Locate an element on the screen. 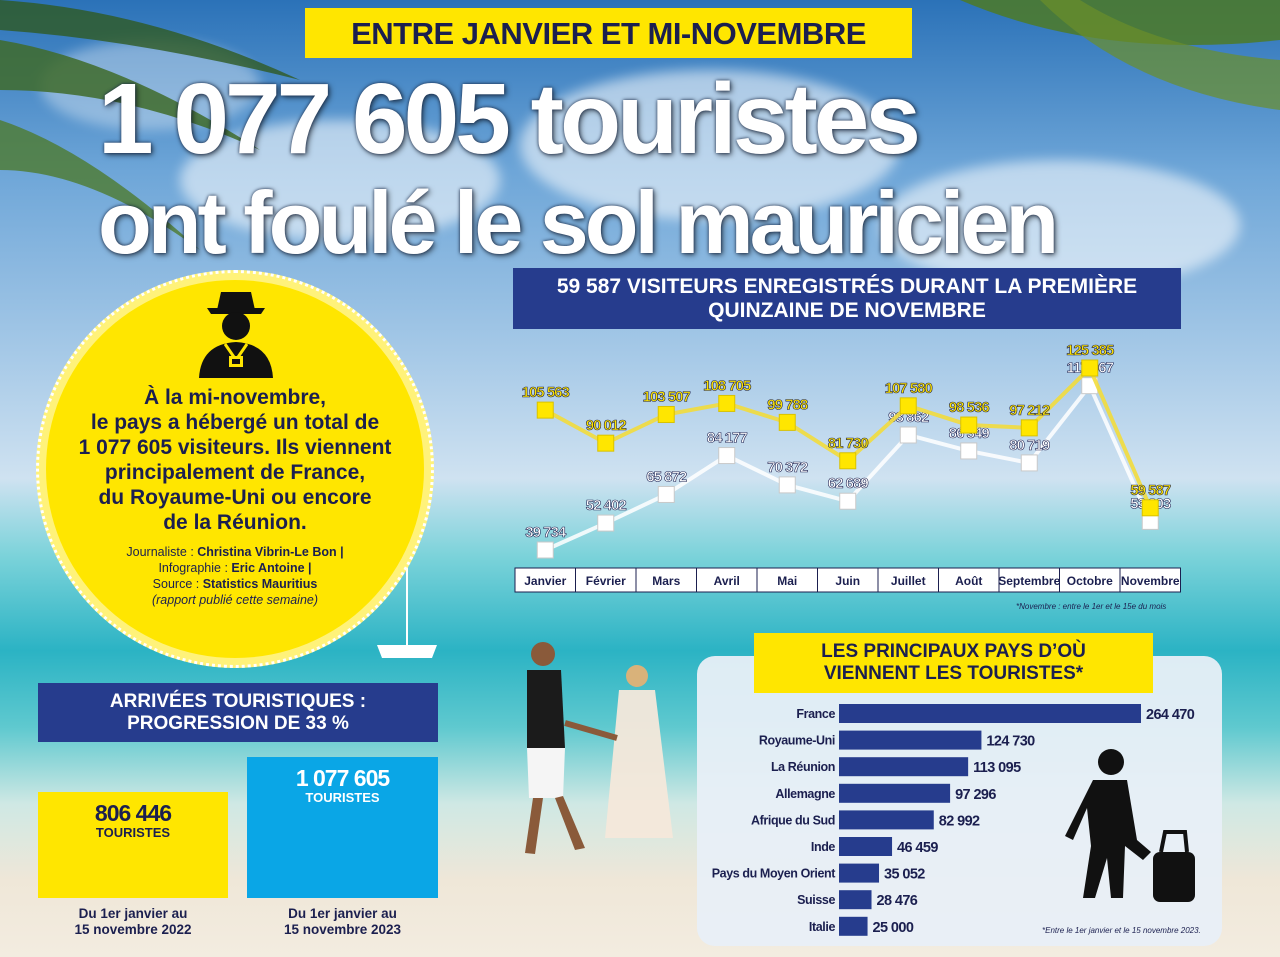 The width and height of the screenshot is (1280, 957). country-value-label: 35 052 is located at coordinates (904, 875).